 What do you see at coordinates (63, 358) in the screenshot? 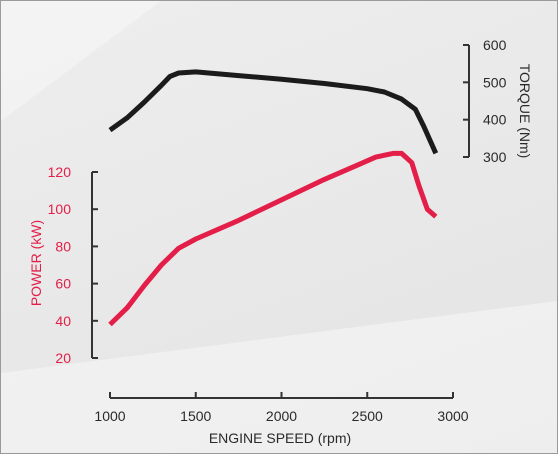
I see `power-tick-label: 20` at bounding box center [63, 358].